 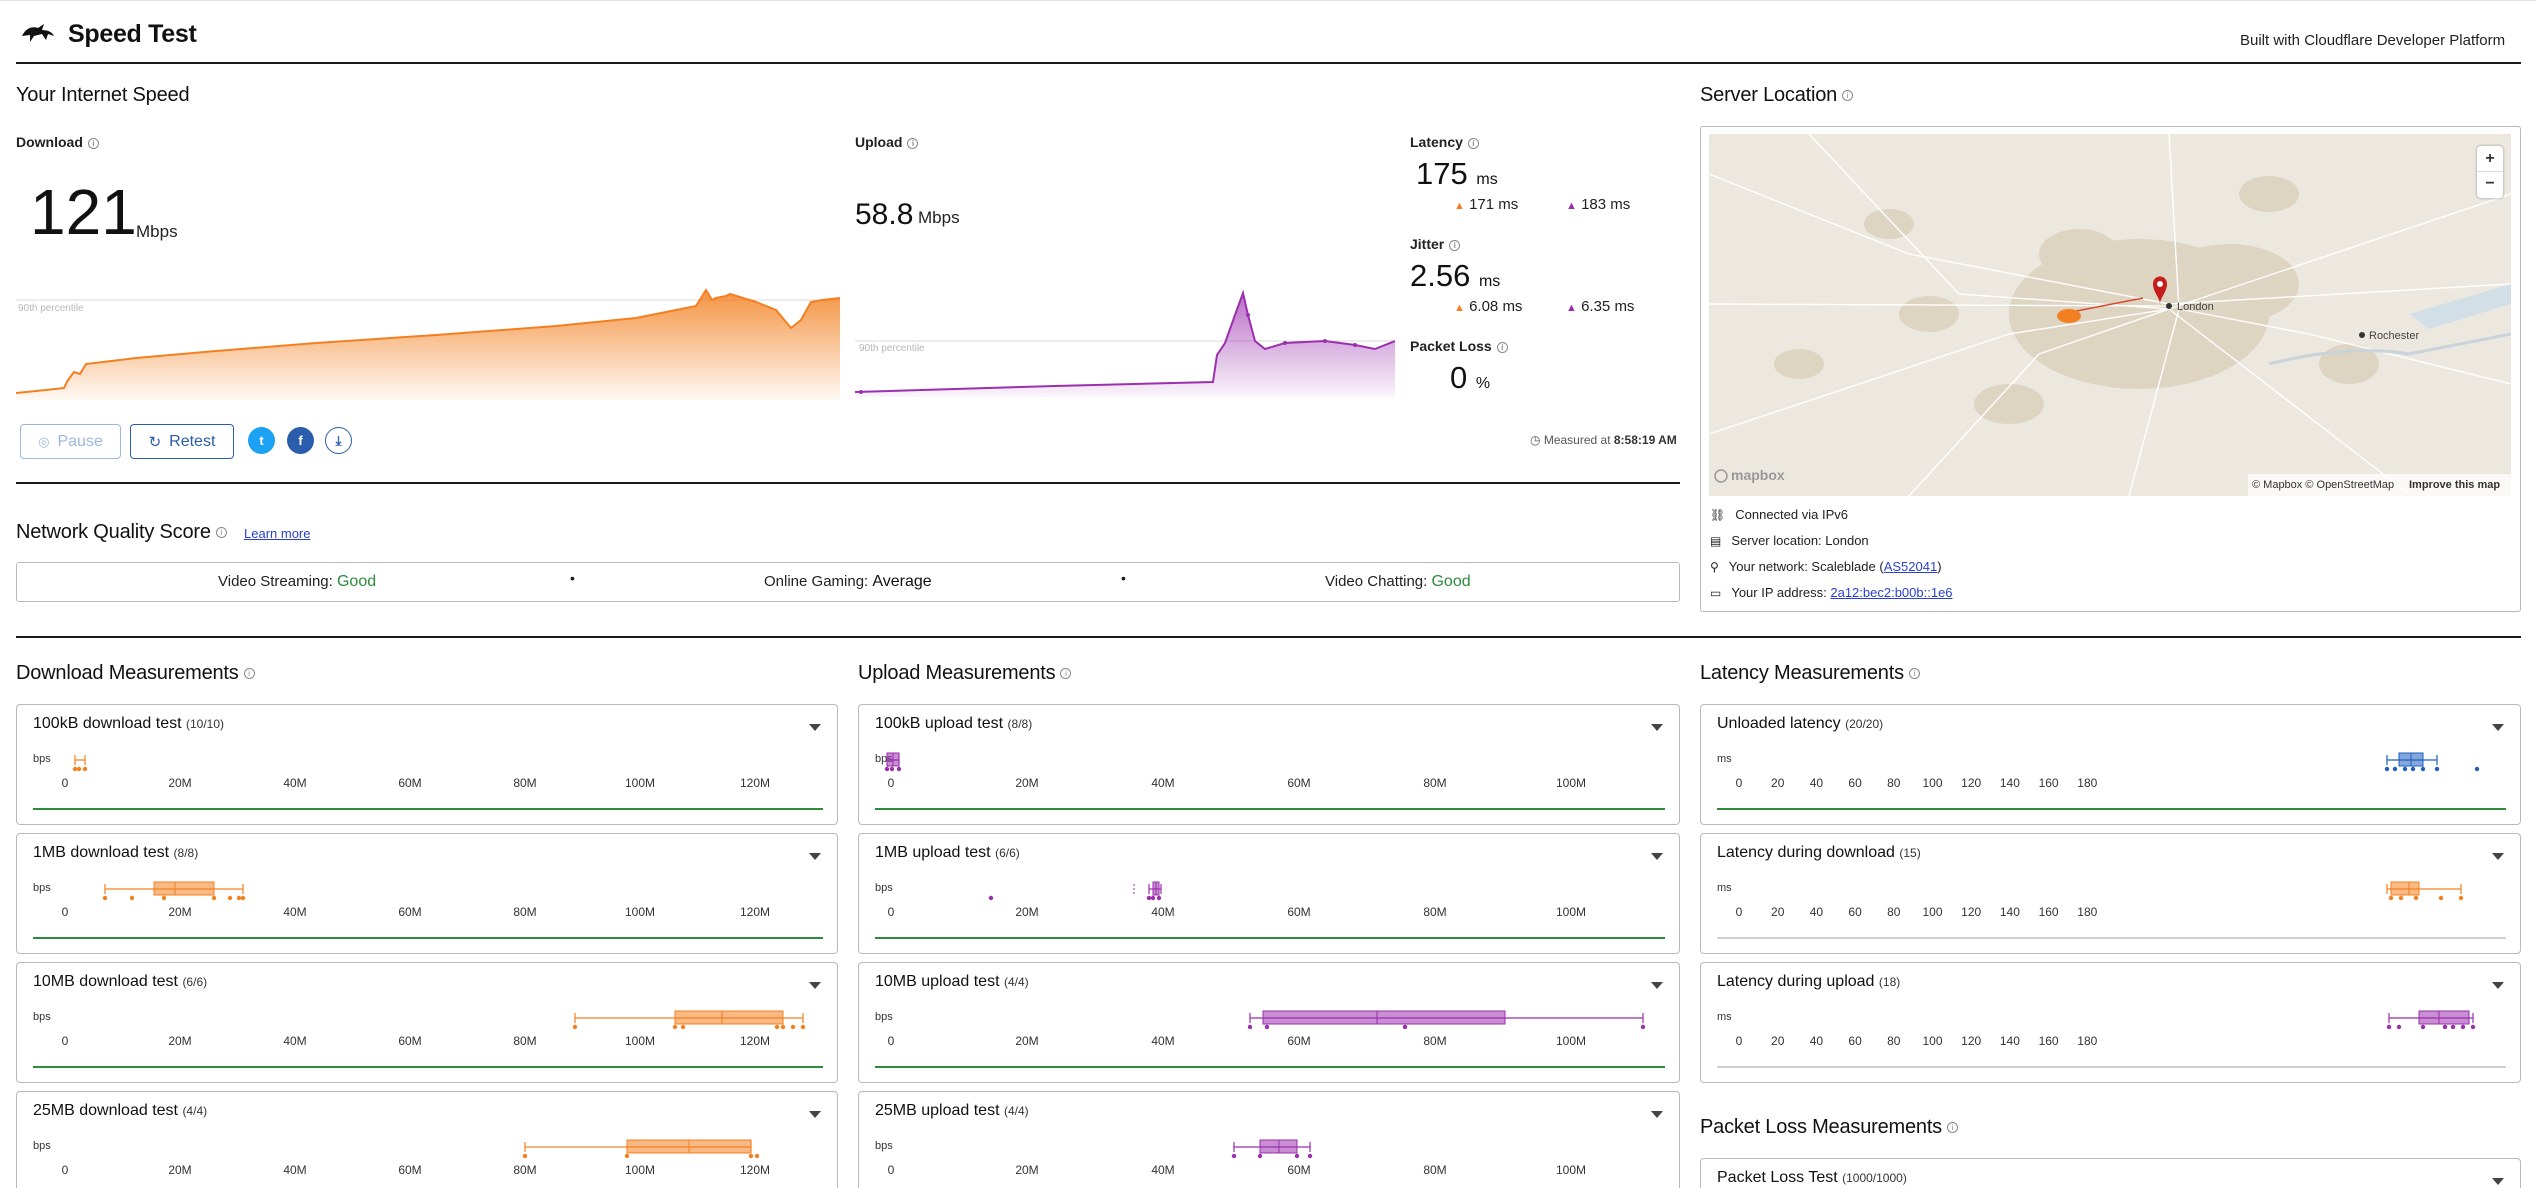 I want to click on jitter-down: ▲ 6.08 ms, so click(x=1488, y=306).